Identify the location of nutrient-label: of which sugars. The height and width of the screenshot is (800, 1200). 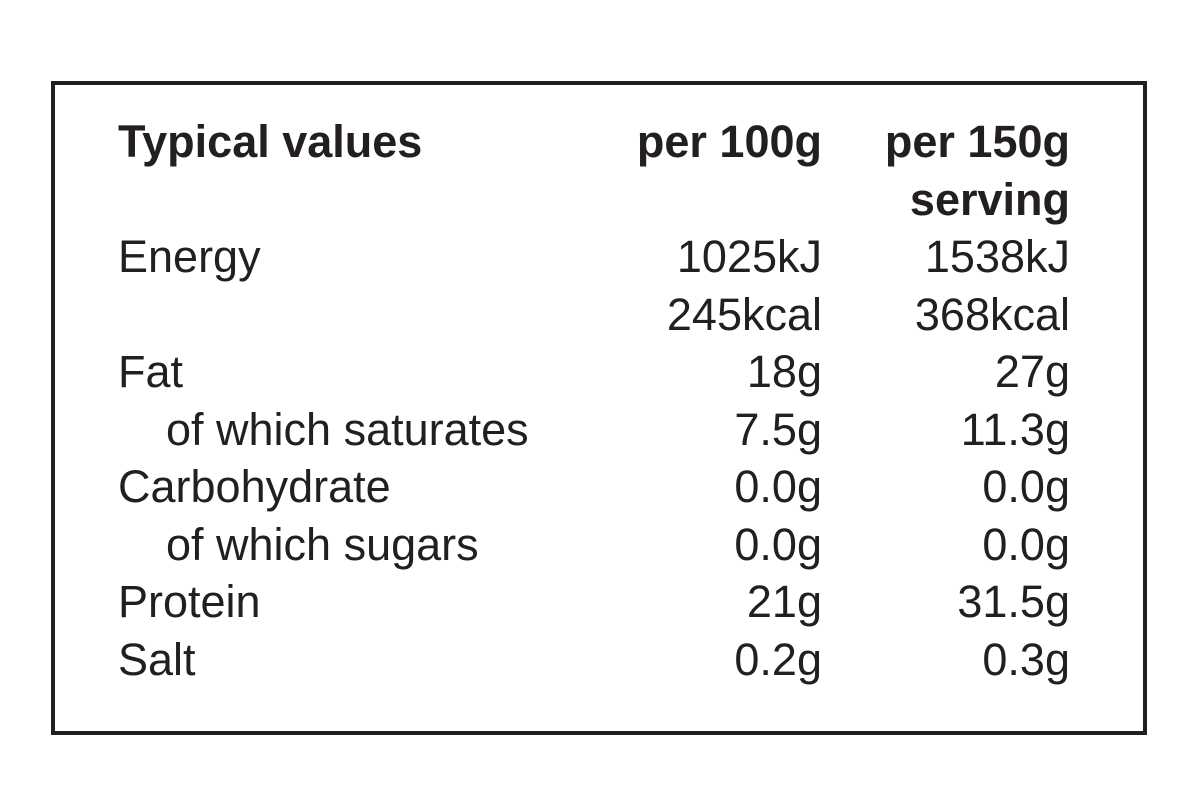
(322, 544).